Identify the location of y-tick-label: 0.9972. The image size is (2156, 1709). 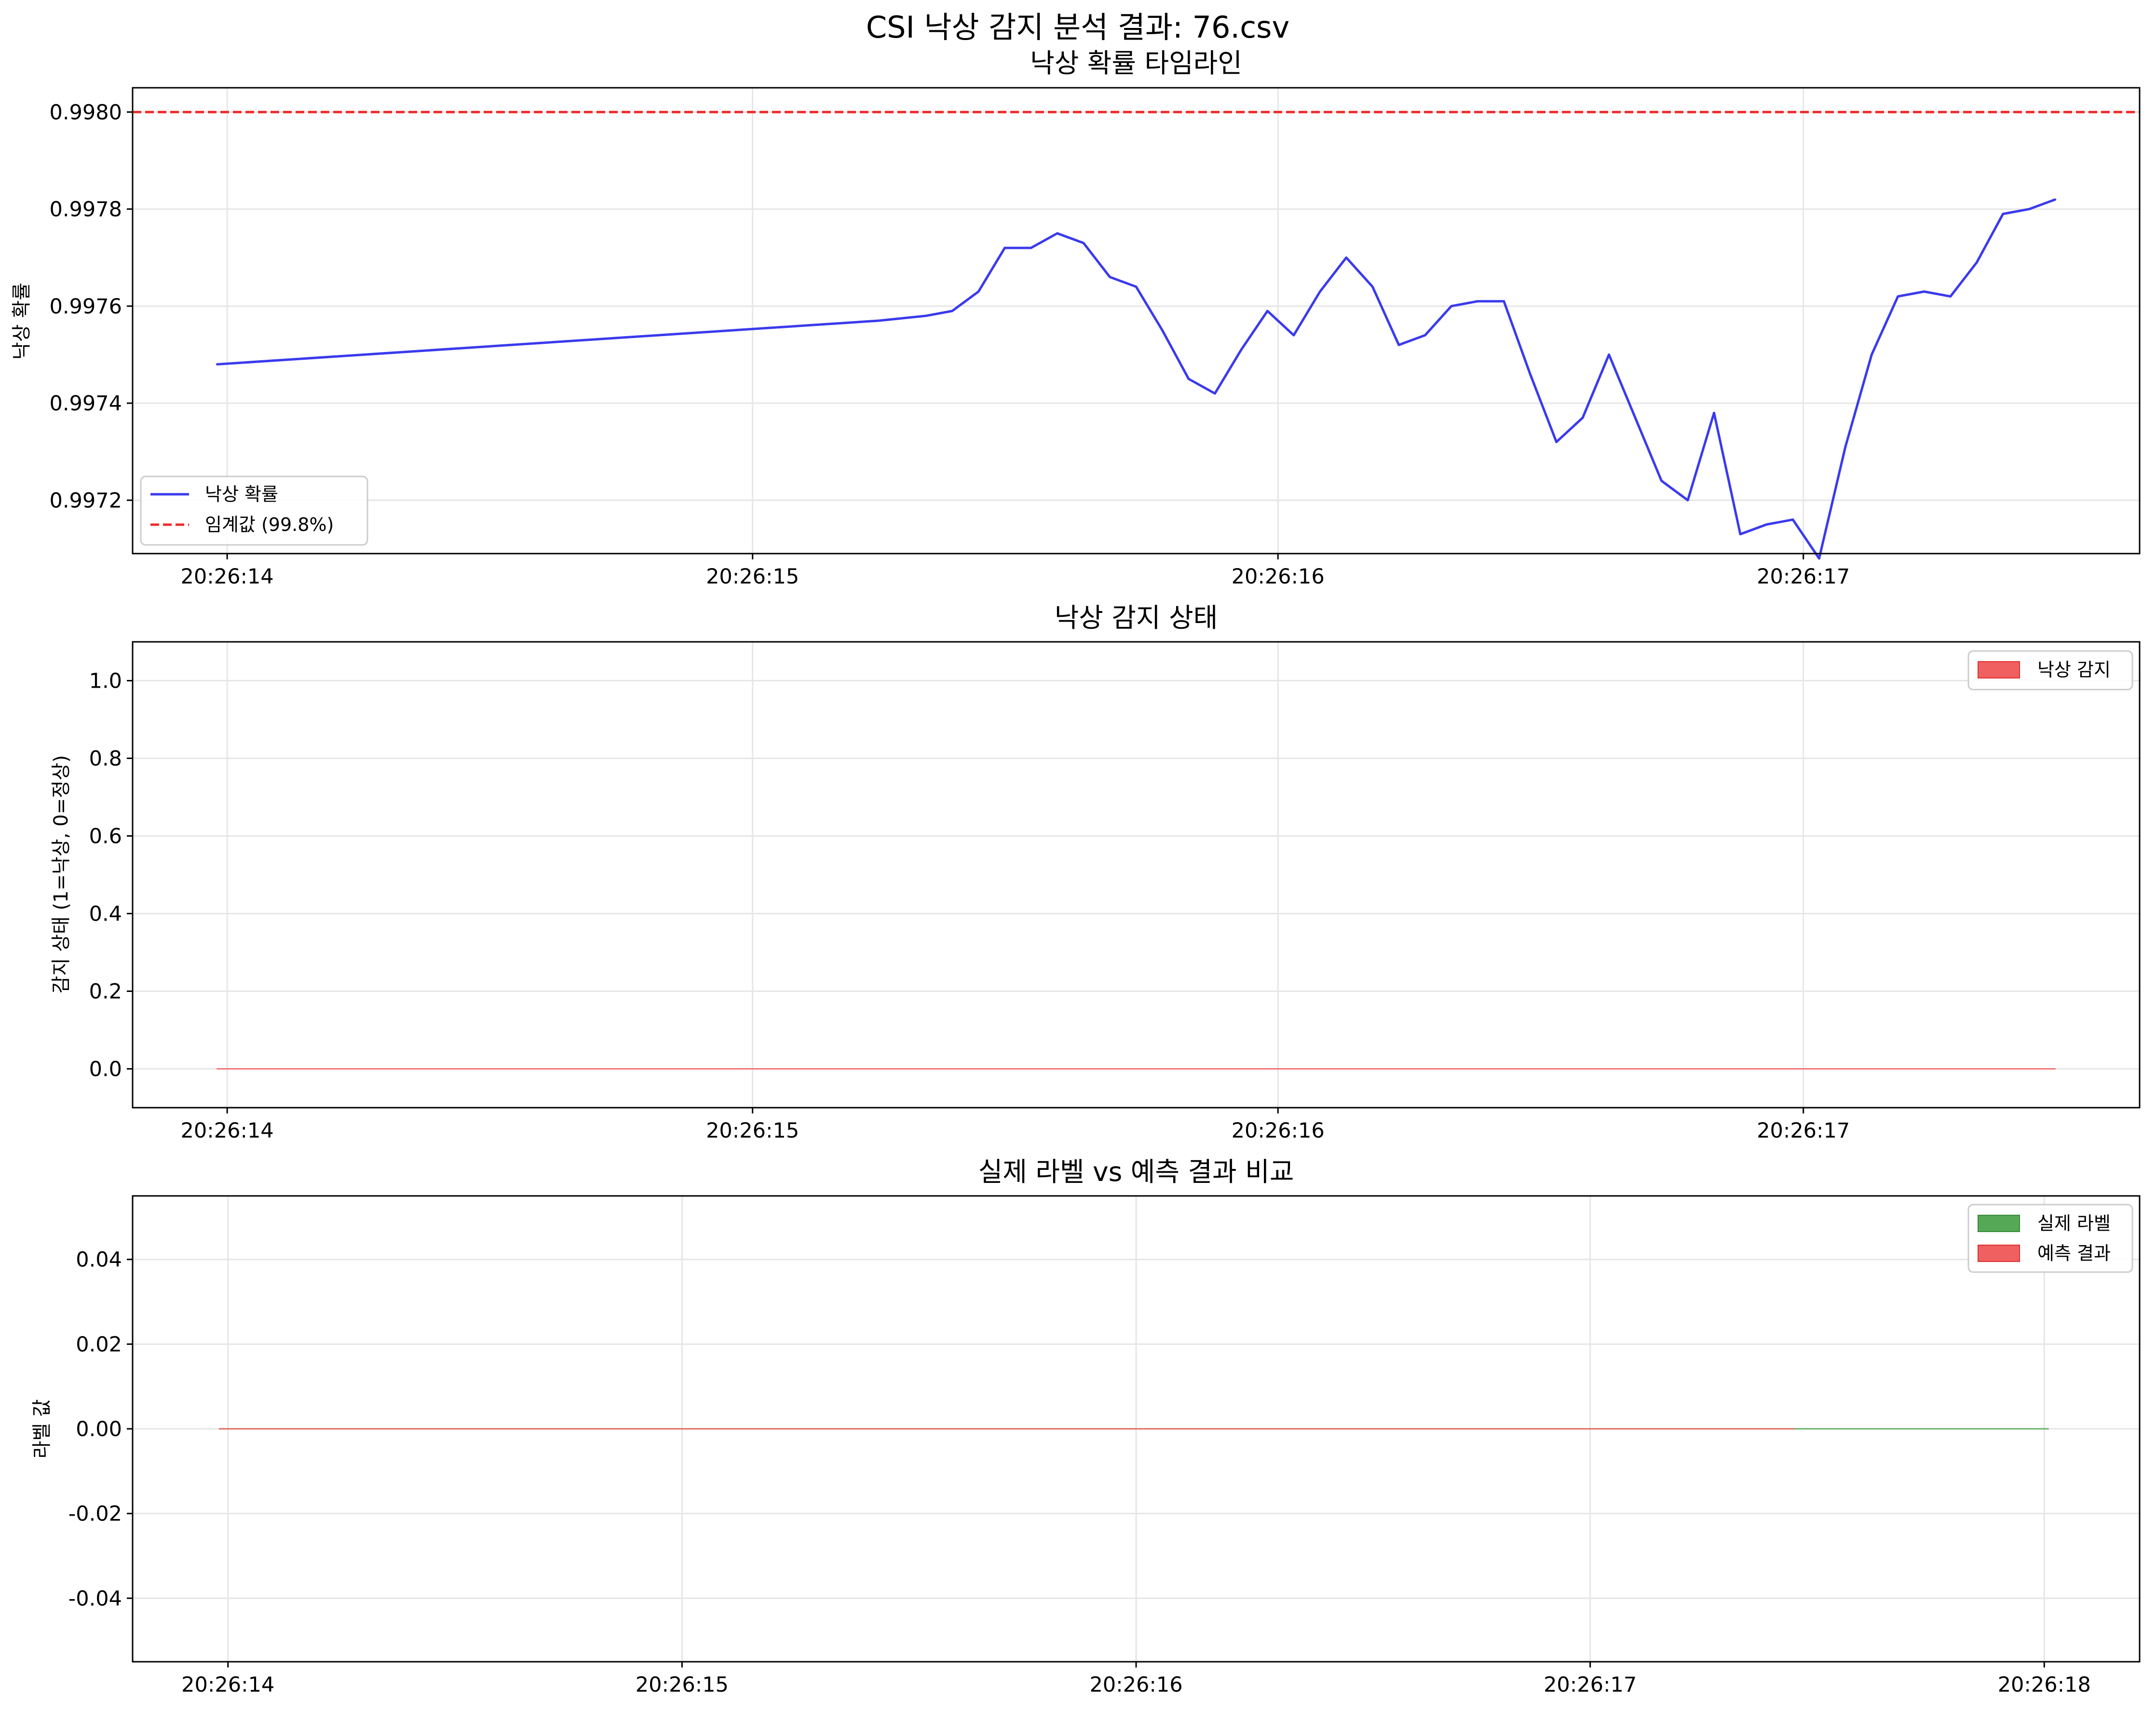
(86, 500).